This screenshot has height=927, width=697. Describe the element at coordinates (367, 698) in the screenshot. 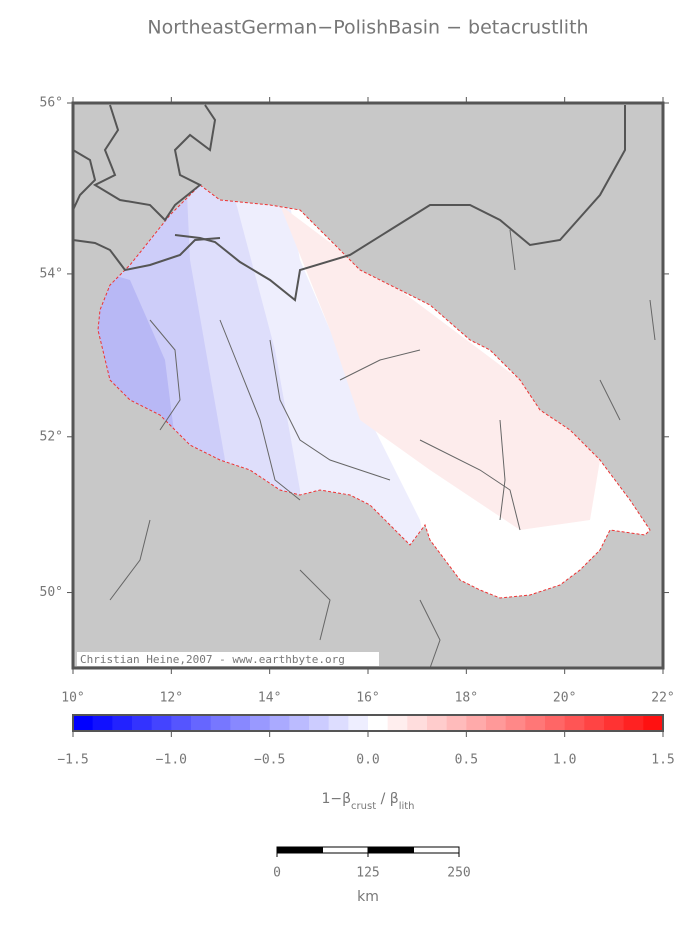

I see `lon-tick-label: 16°` at that location.